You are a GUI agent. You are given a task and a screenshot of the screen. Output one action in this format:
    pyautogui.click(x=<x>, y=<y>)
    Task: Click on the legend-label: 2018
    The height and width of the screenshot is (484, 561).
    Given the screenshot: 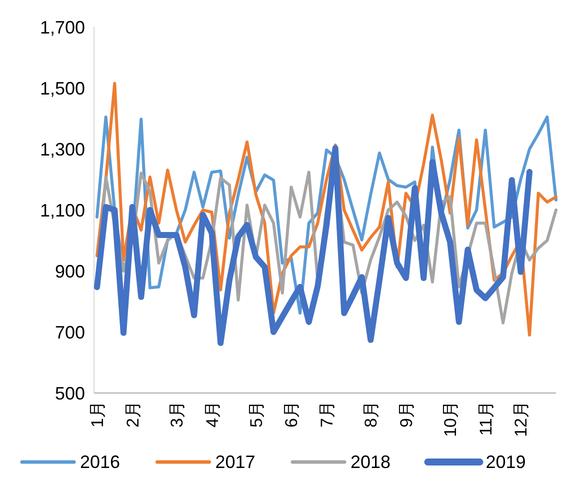 What is the action you would take?
    pyautogui.click(x=370, y=462)
    